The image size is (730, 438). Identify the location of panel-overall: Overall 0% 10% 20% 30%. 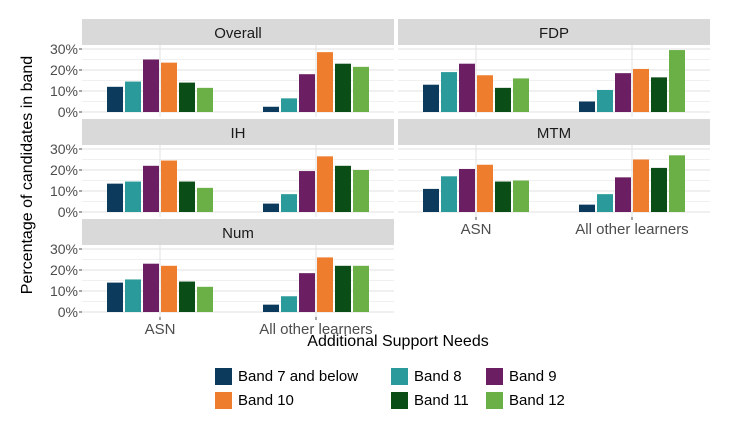
(222, 69).